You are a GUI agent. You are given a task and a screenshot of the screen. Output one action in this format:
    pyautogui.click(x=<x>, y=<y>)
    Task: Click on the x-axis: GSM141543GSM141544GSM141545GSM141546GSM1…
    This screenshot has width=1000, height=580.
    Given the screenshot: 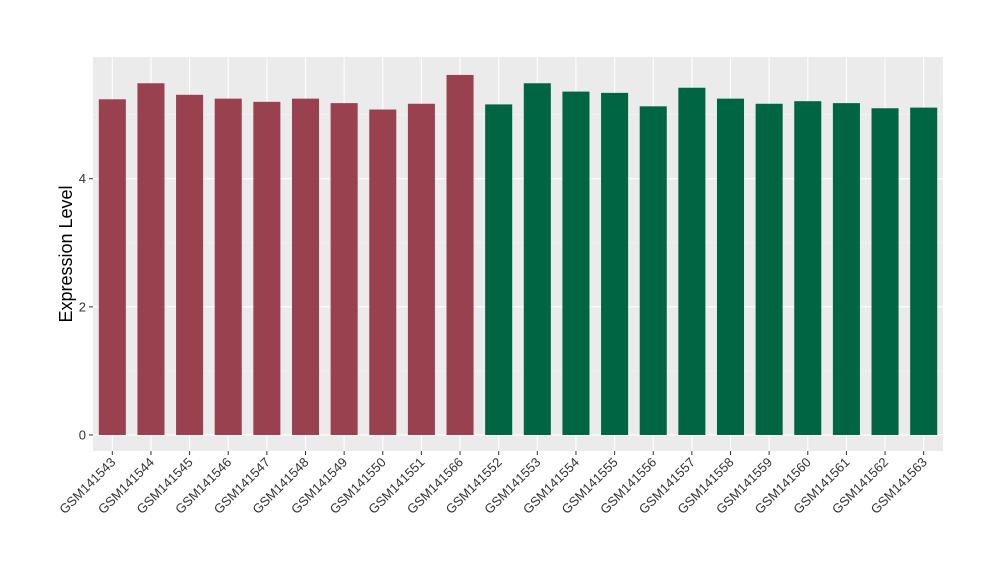 What is the action you would take?
    pyautogui.click(x=493, y=484)
    